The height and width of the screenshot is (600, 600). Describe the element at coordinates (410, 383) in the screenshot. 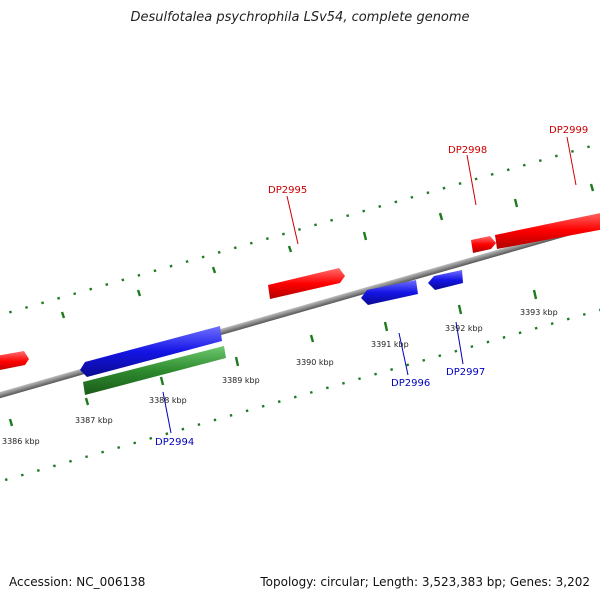

I see `gene-label-dp2996: DP2996` at that location.